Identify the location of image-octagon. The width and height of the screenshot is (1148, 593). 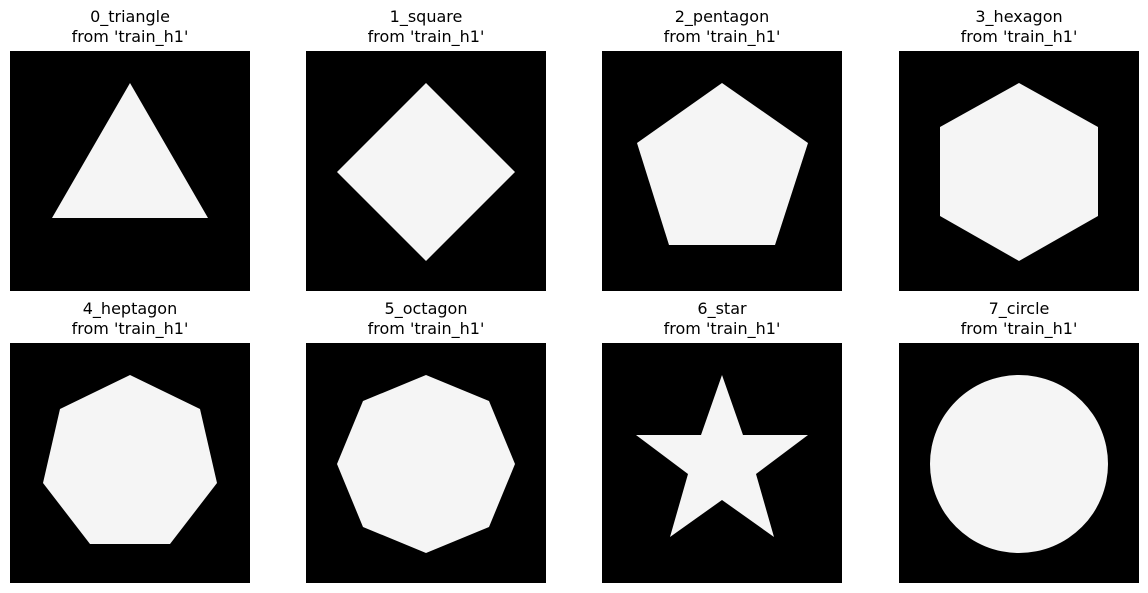
(426, 463).